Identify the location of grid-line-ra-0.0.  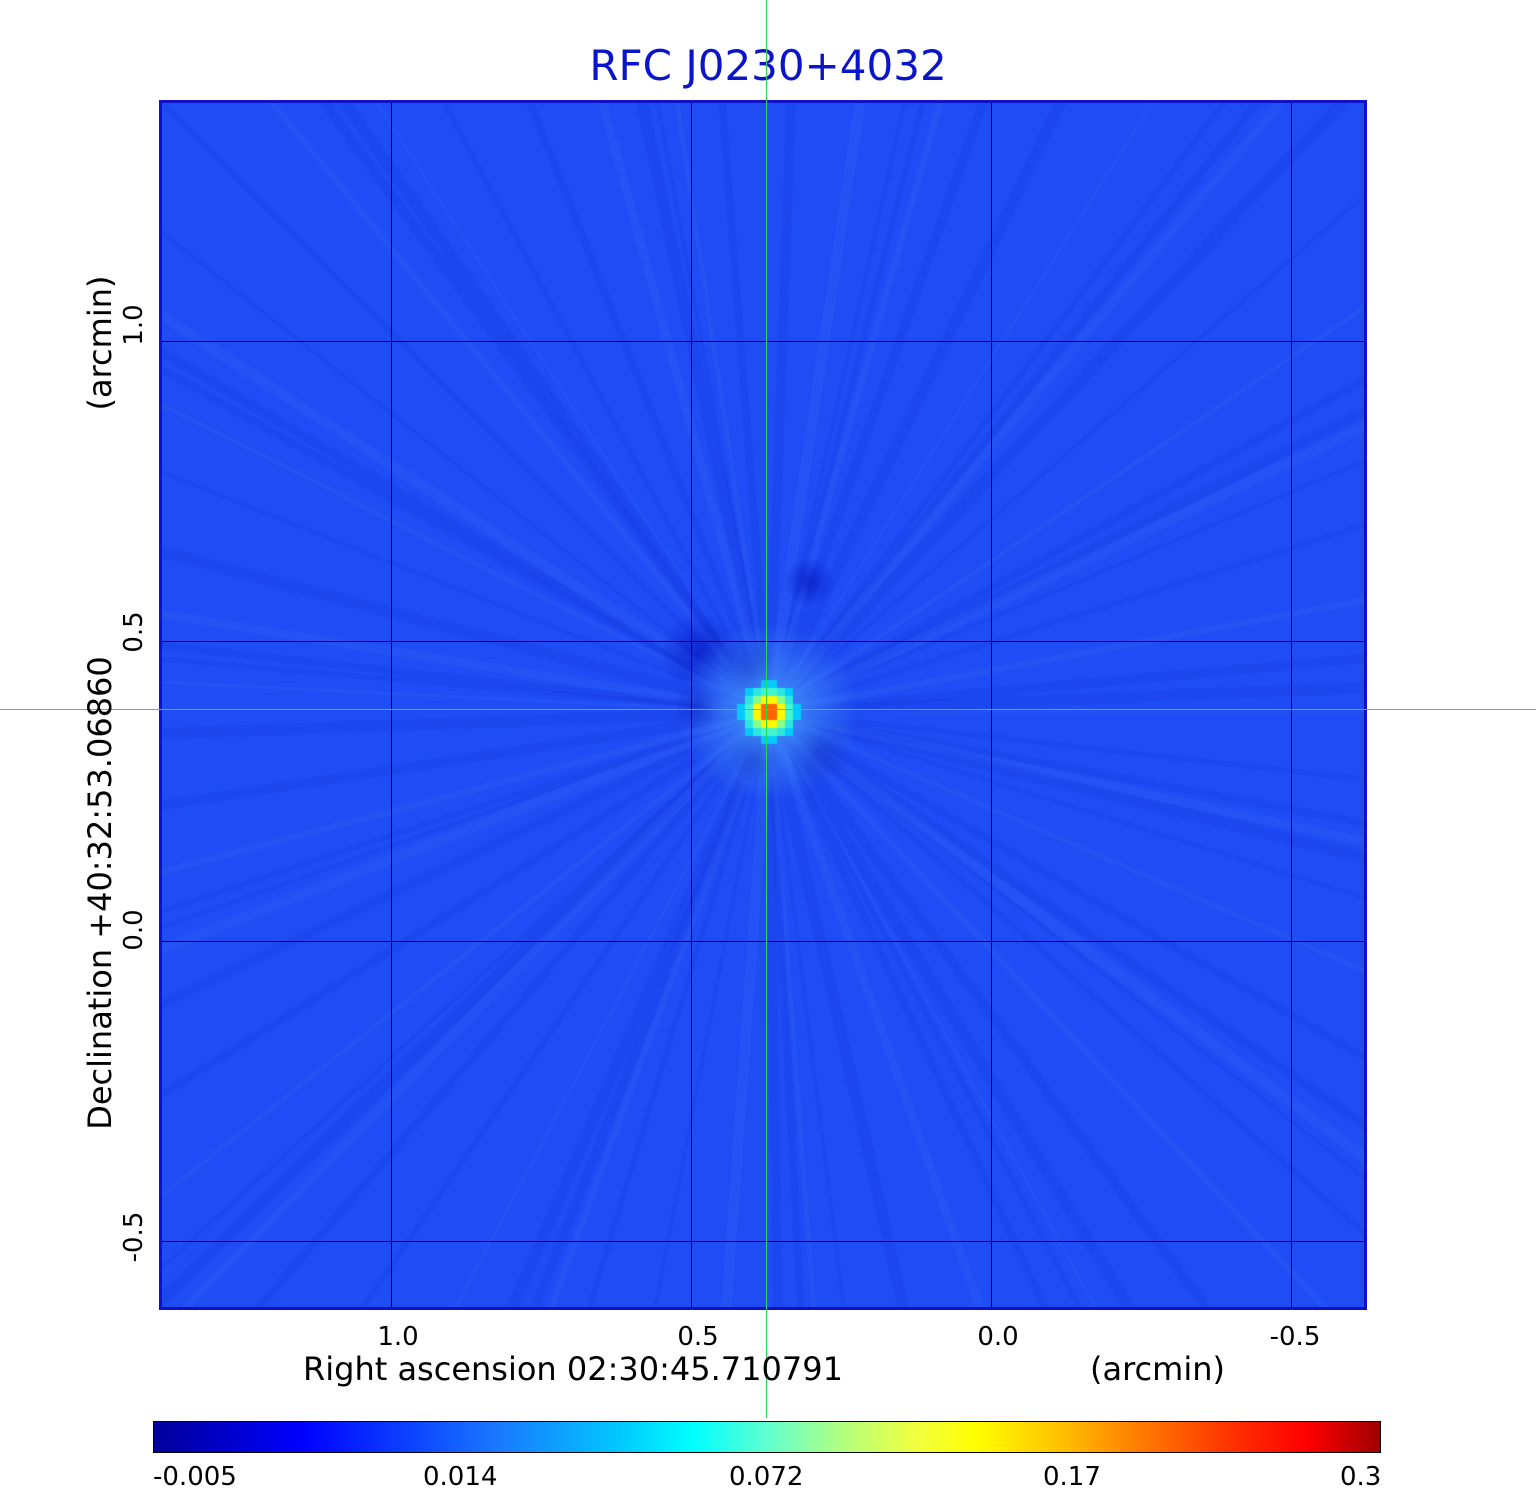
(991, 705).